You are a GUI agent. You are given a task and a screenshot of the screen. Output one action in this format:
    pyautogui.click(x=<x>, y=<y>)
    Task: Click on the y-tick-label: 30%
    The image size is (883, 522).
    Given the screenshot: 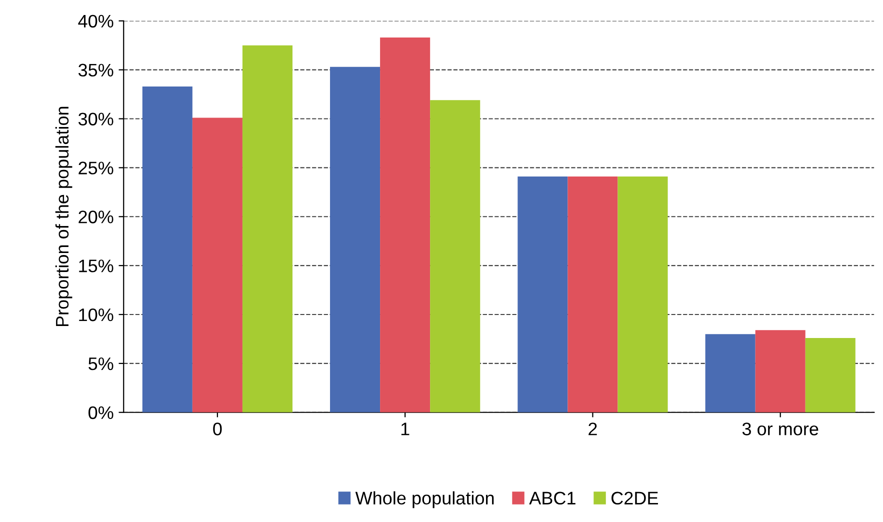 What is the action you would take?
    pyautogui.click(x=96, y=119)
    